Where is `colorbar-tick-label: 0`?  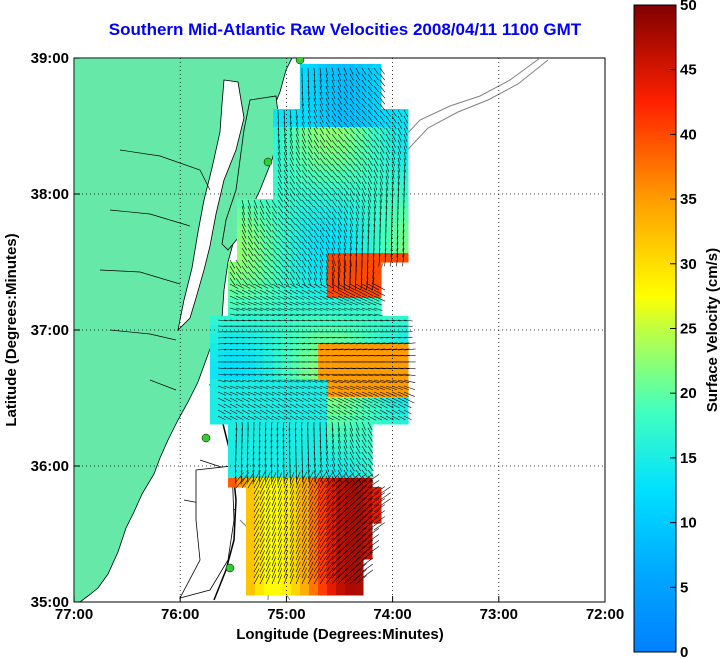 colorbar-tick-label: 0 is located at coordinates (684, 651).